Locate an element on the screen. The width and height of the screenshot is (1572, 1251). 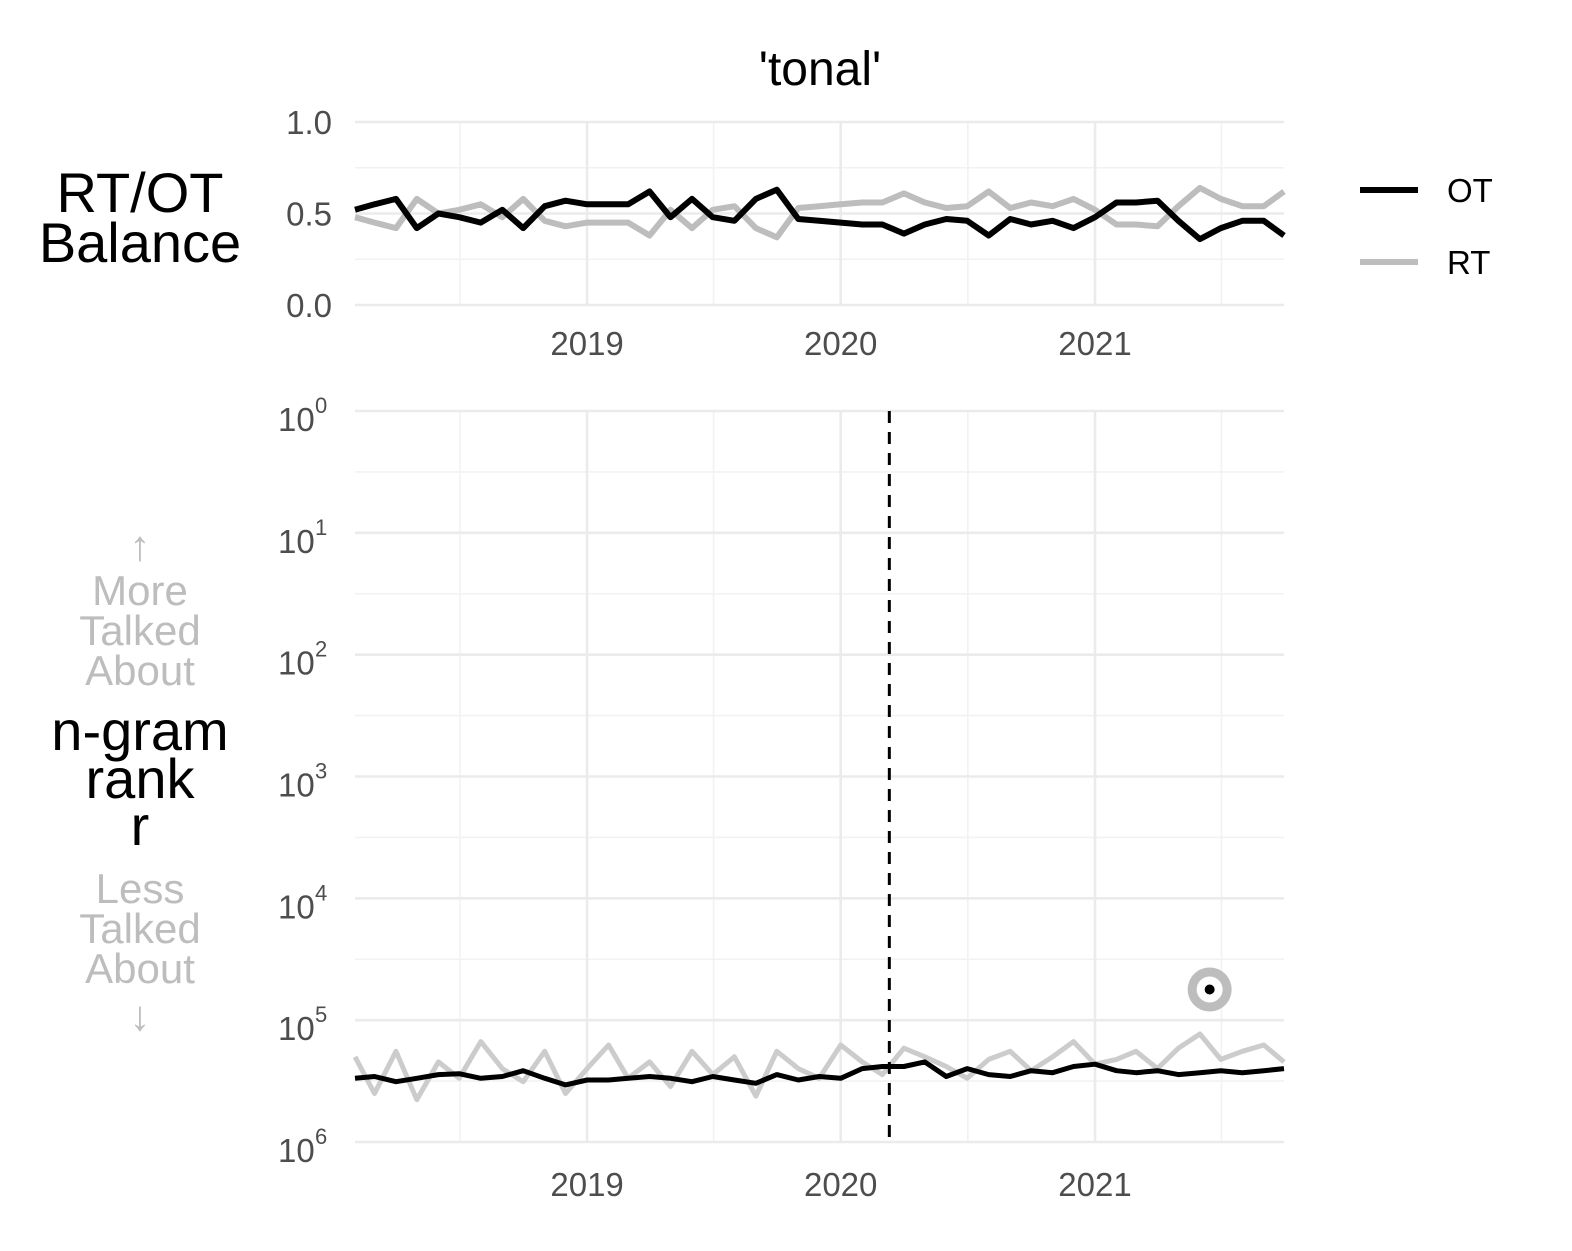
less-arrow: ↓ is located at coordinates (140, 1015).